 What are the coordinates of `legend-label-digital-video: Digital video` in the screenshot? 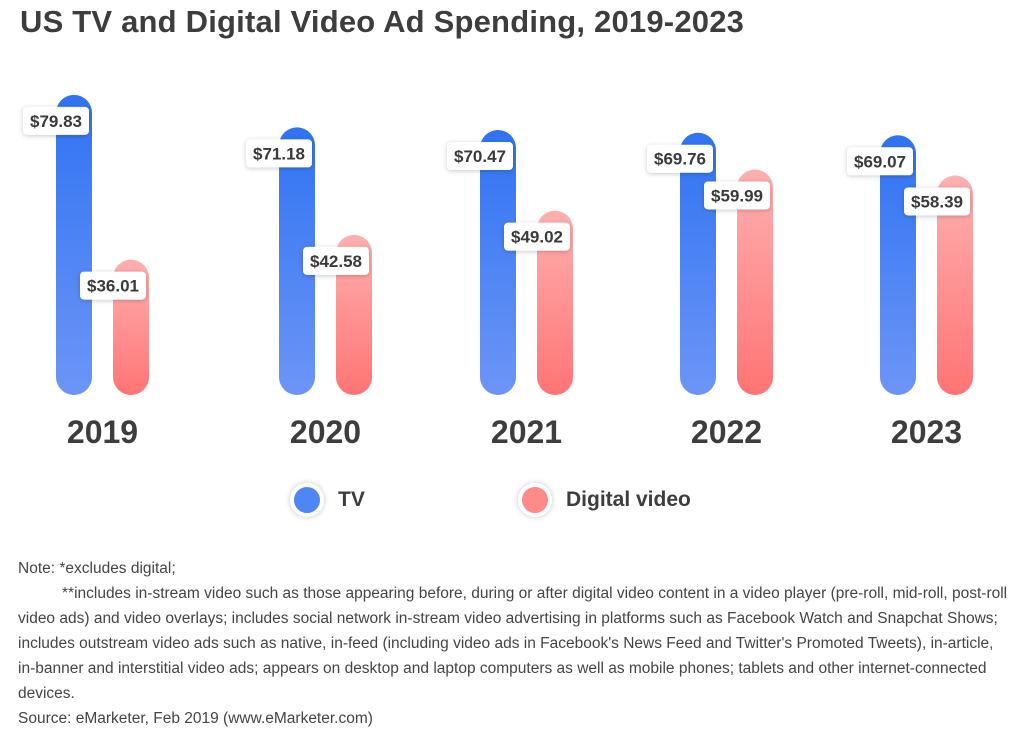 It's located at (628, 499).